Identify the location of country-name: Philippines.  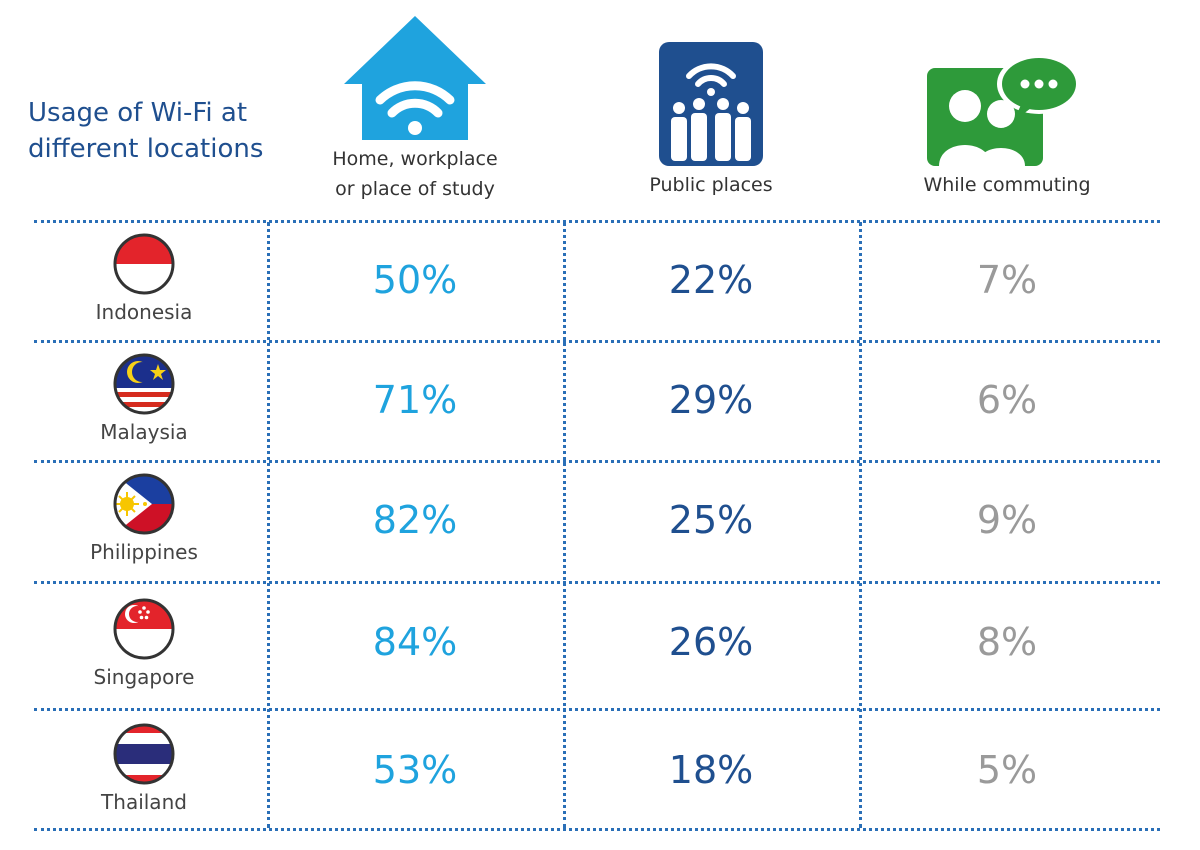
(144, 552).